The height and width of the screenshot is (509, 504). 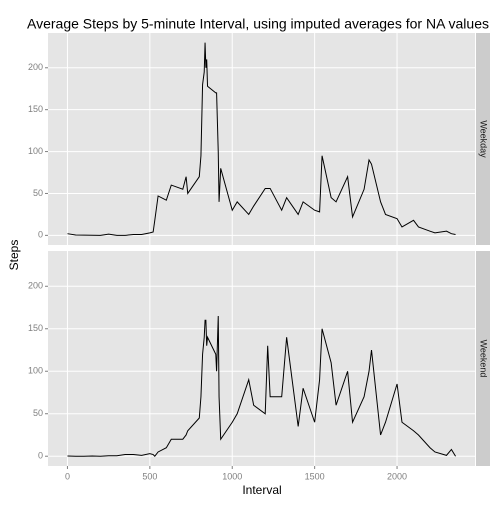 What do you see at coordinates (149, 476) in the screenshot?
I see `x-tick-label: 500` at bounding box center [149, 476].